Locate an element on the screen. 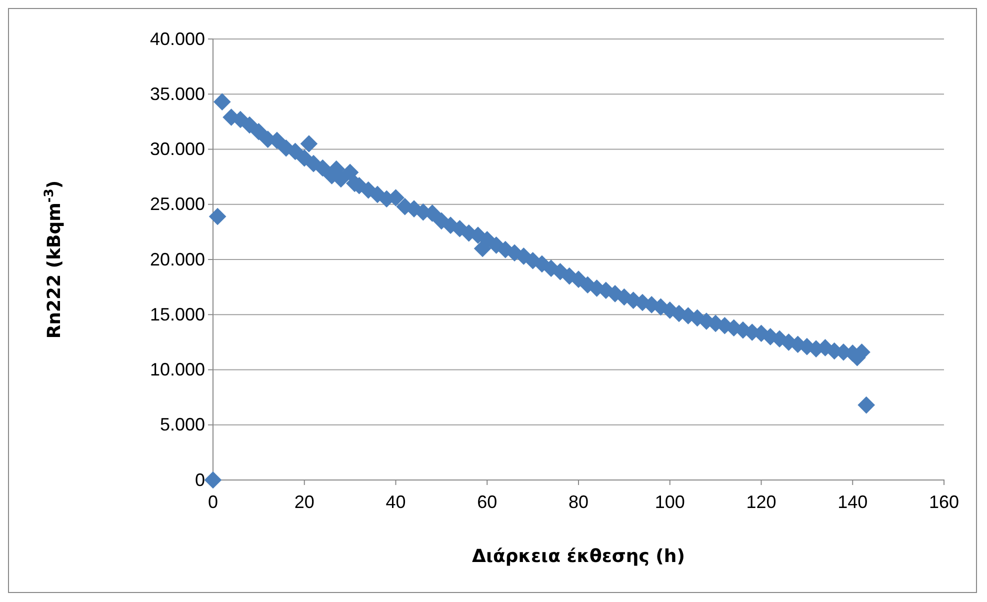 The height and width of the screenshot is (602, 987). x-tick-label: 60 is located at coordinates (487, 502).